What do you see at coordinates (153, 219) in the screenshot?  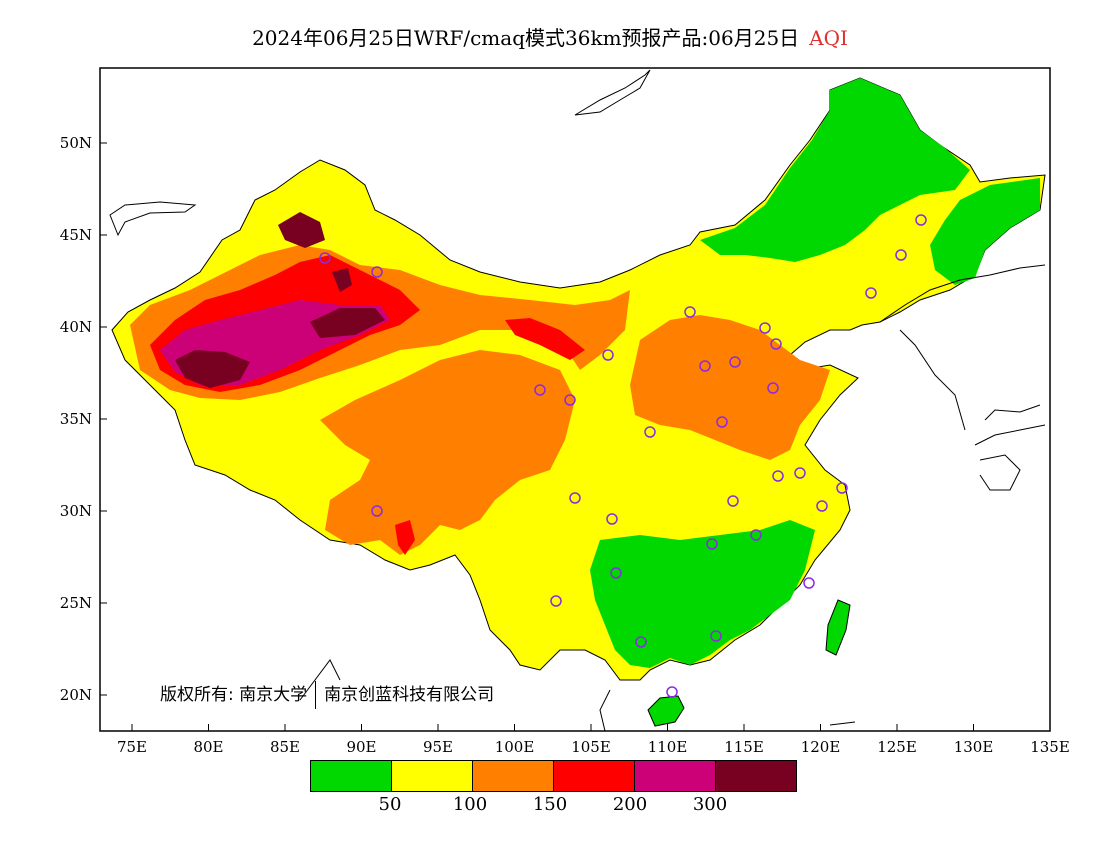 I see `coastline-kazakh-lake` at bounding box center [153, 219].